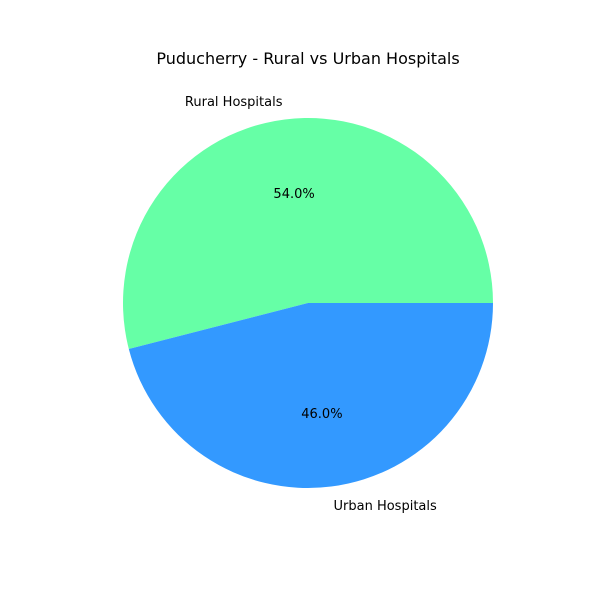  Describe the element at coordinates (293, 194) in the screenshot. I see `percent-label-rural: 54.0%` at that location.